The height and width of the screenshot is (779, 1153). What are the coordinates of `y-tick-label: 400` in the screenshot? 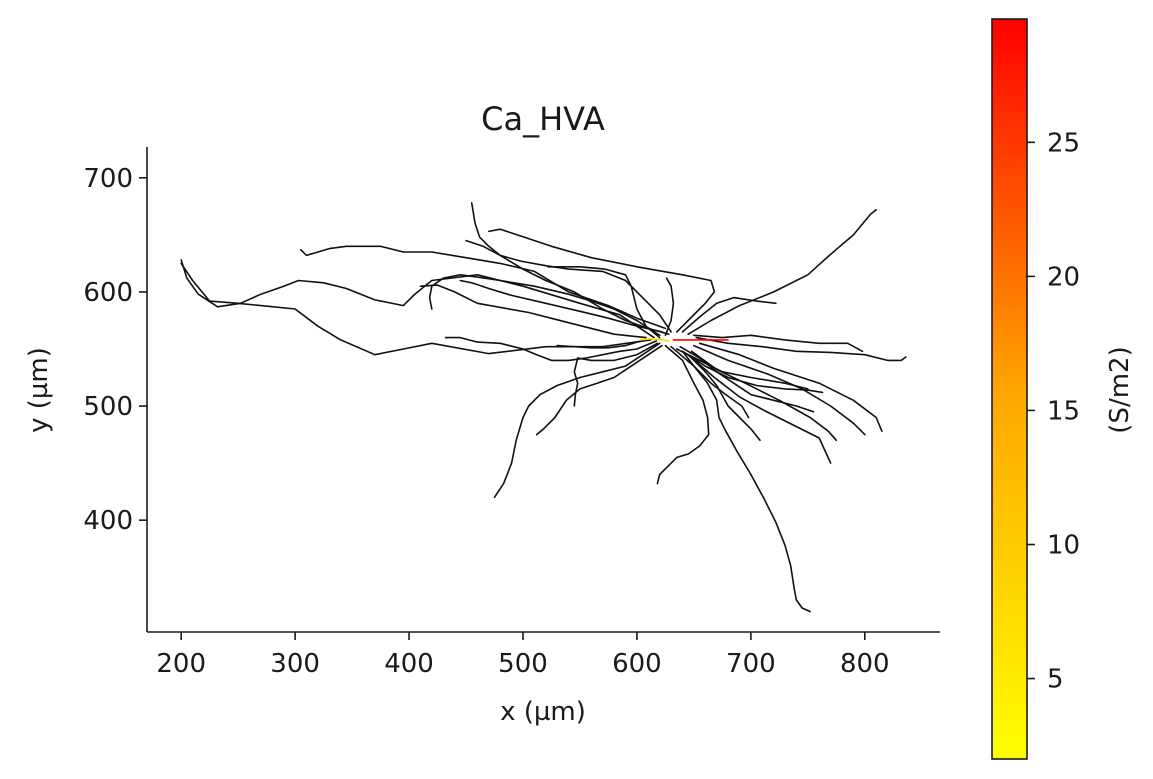 It's located at (108, 521).